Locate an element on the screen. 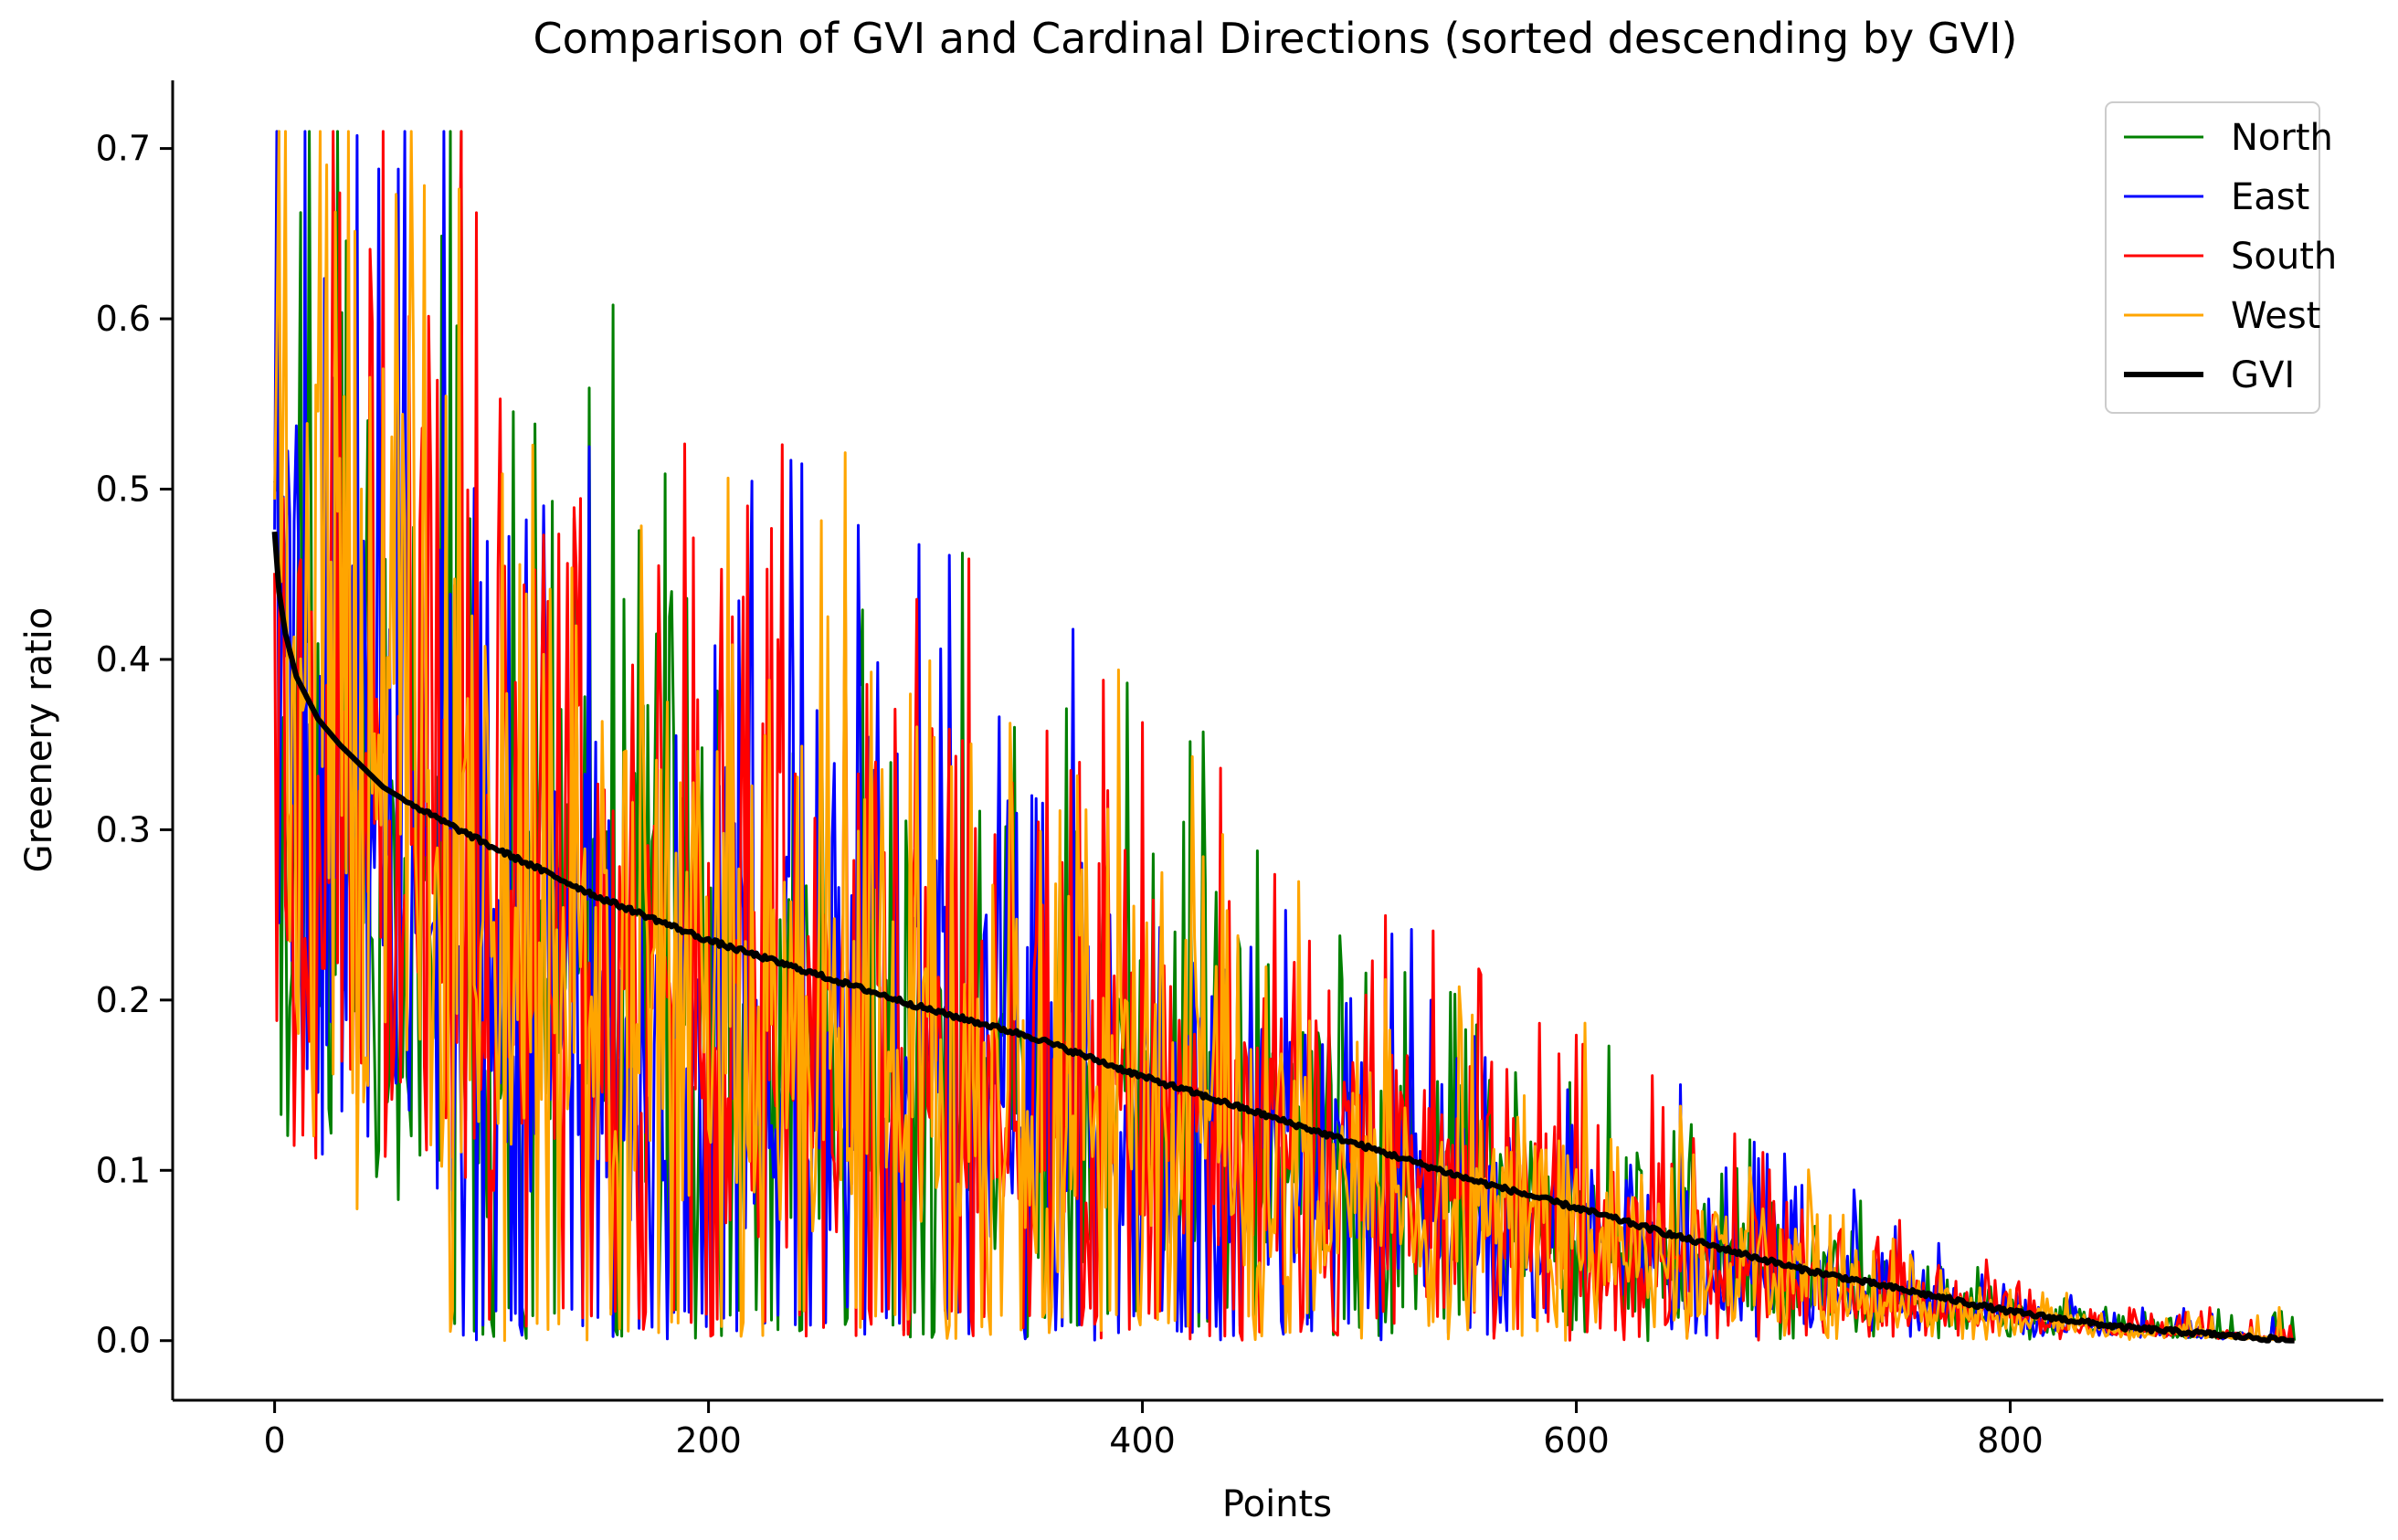 The image size is (2398, 1540). y-tick-label: 0.3 is located at coordinates (124, 829).